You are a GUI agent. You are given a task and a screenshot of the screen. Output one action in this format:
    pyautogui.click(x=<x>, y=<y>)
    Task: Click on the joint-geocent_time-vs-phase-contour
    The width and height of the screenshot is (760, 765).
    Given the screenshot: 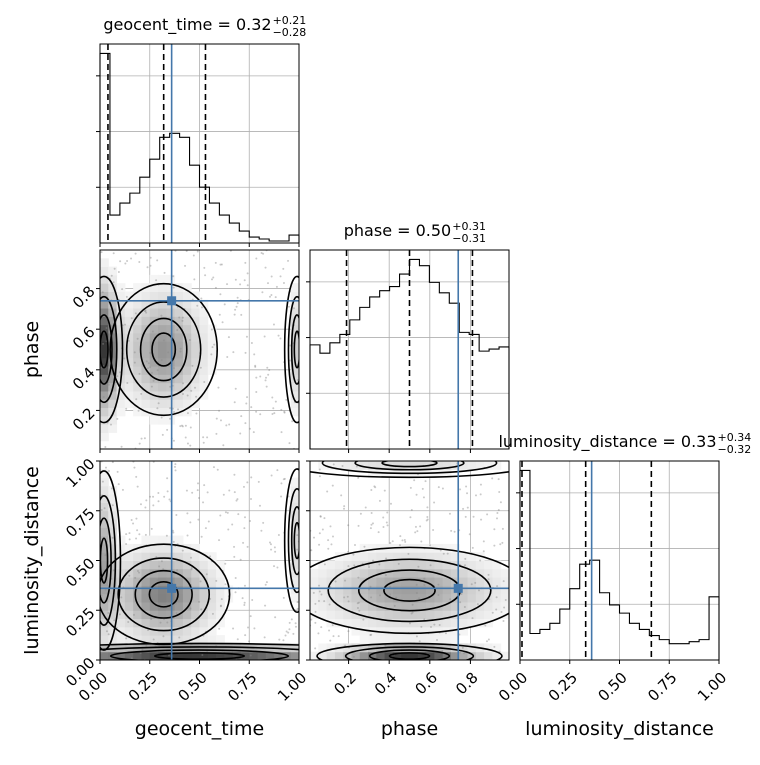 What is the action you would take?
    pyautogui.click(x=296, y=349)
    